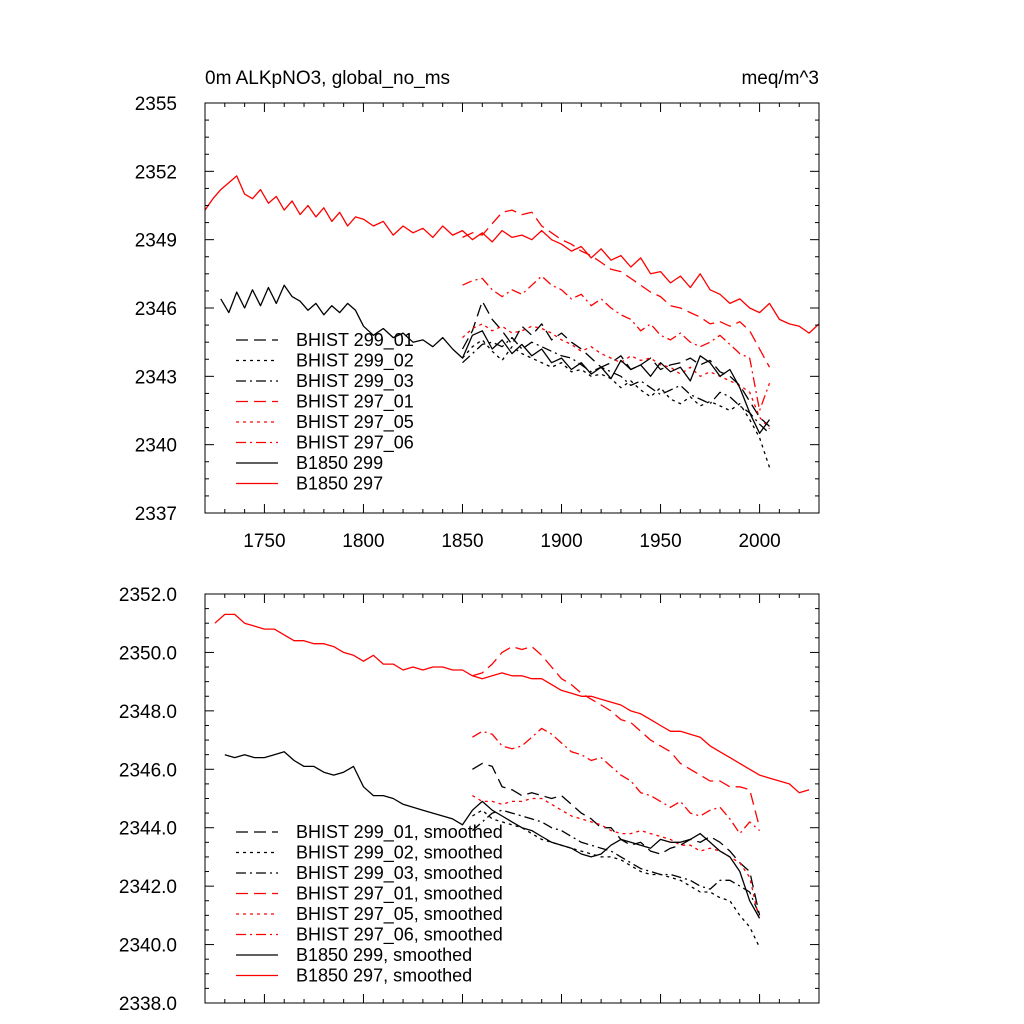 Image resolution: width=1024 pixels, height=1024 pixels. Describe the element at coordinates (148, 712) in the screenshot. I see `bottom-ytick-label: 2348.0` at that location.